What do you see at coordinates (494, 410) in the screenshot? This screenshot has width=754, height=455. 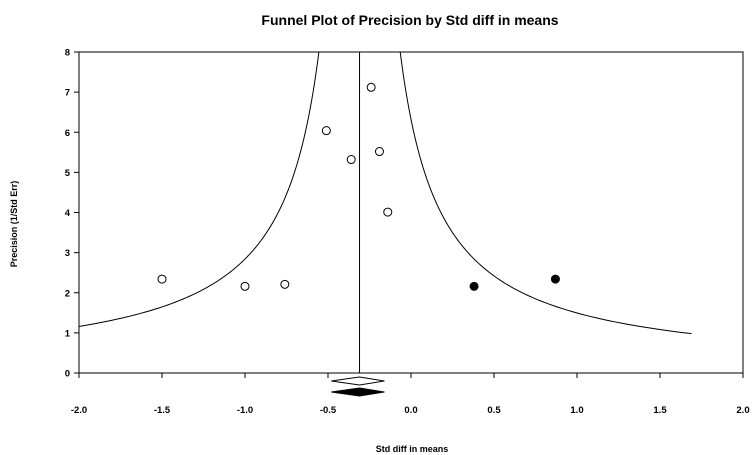 I see `x-tick-label: 0.5` at bounding box center [494, 410].